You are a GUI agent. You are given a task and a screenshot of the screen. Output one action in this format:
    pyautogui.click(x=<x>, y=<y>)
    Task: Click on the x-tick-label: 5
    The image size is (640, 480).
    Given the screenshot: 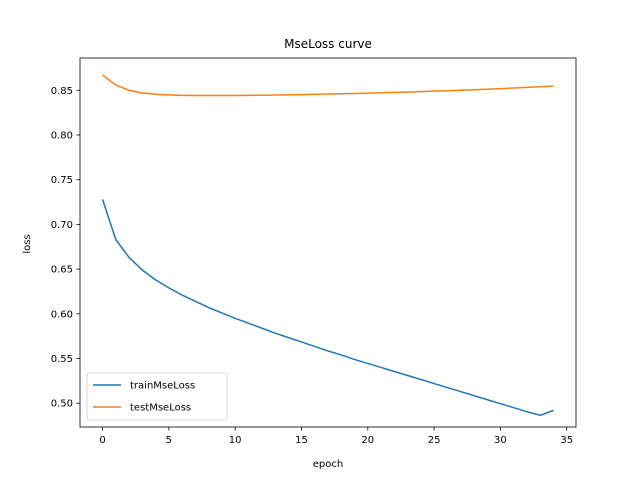 What is the action you would take?
    pyautogui.click(x=169, y=440)
    